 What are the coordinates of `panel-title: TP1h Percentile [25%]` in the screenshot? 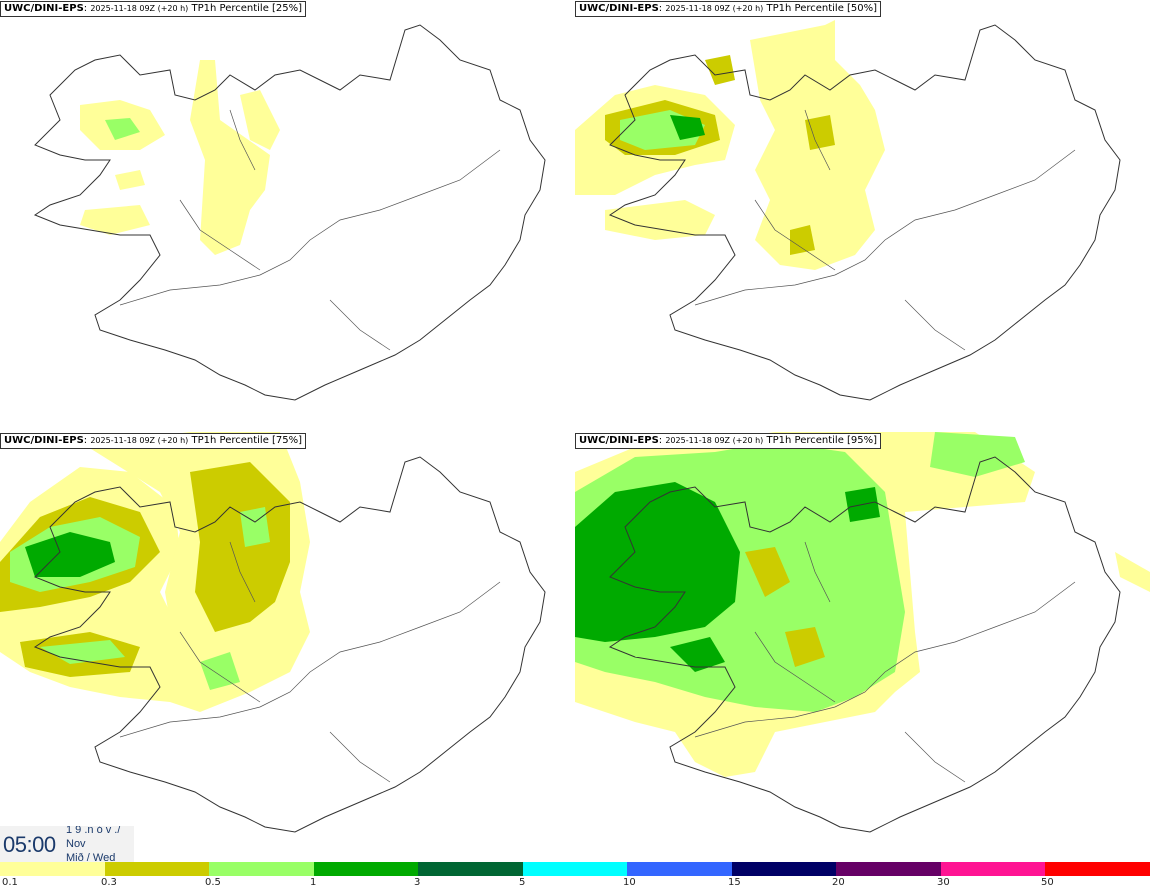 It's located at (247, 8).